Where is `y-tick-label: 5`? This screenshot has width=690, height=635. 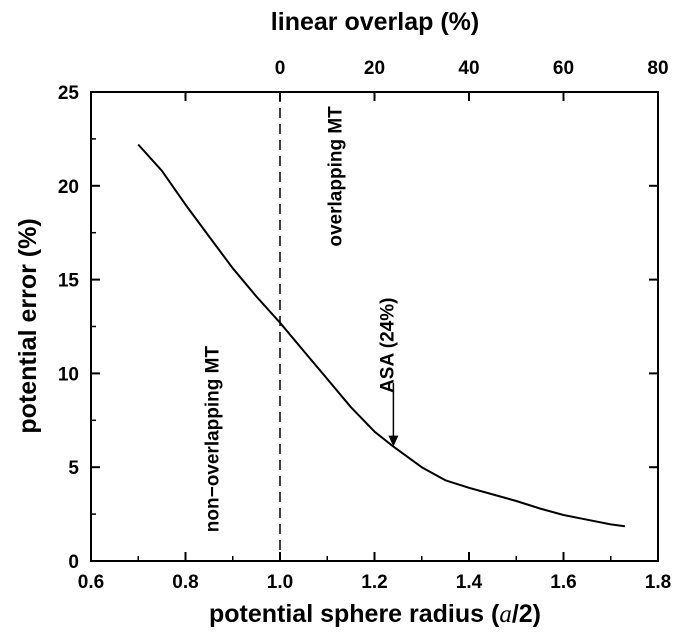 y-tick-label: 5 is located at coordinates (73, 468).